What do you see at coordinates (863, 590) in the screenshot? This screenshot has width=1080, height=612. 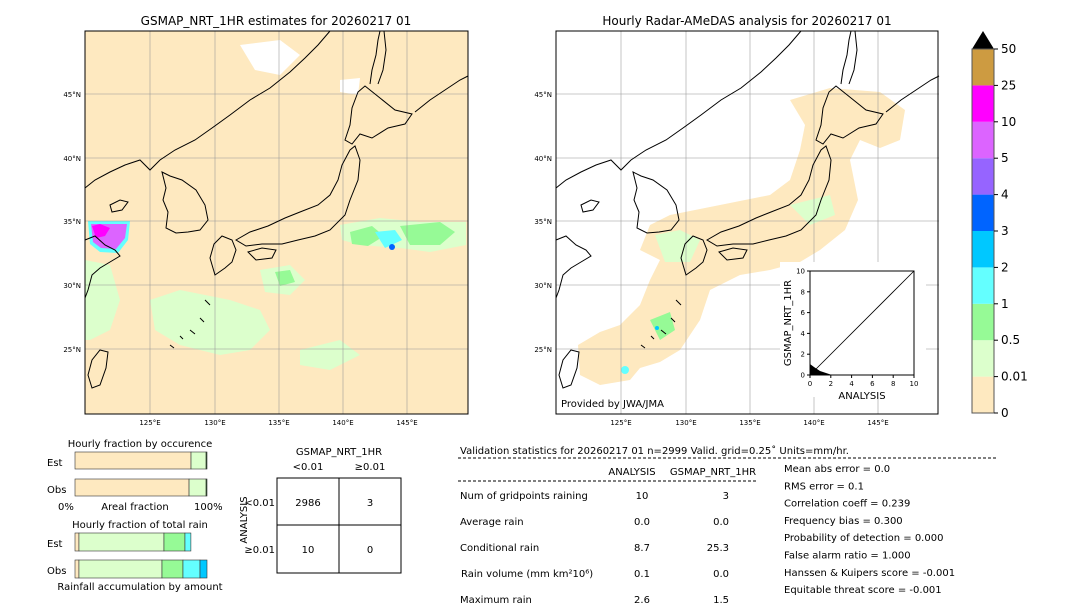 I see `score: Equitable threat score = -0.001` at bounding box center [863, 590].